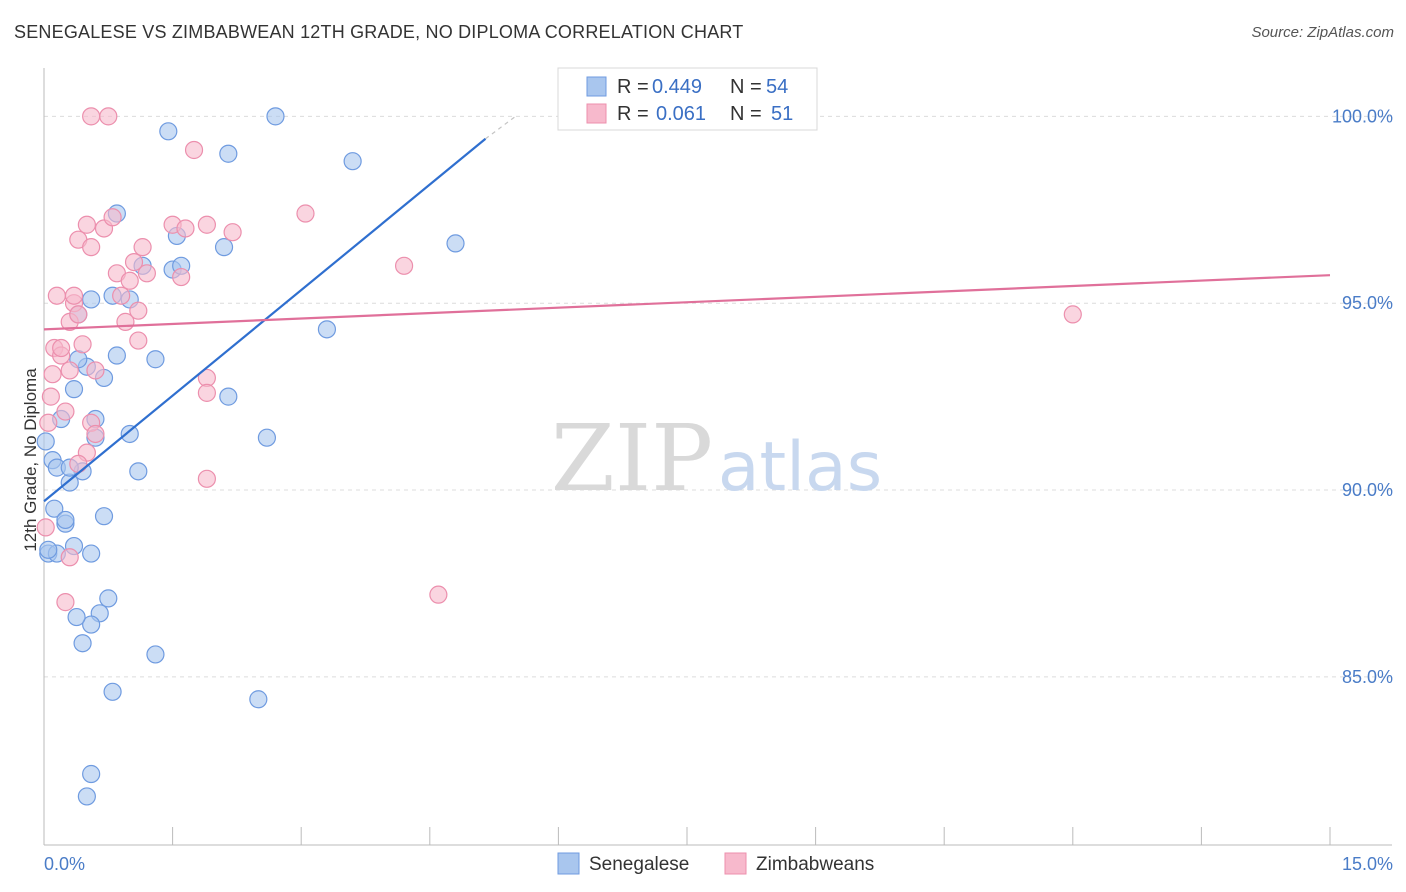 The image size is (1406, 892). What do you see at coordinates (687, 302) in the screenshot?
I see `zimbabwean-trend-line` at bounding box center [687, 302].